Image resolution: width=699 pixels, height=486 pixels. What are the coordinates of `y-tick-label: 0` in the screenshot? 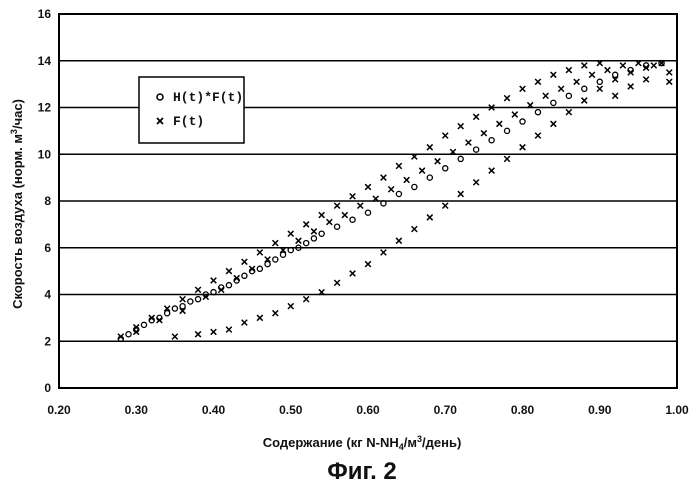 It's located at (47, 388).